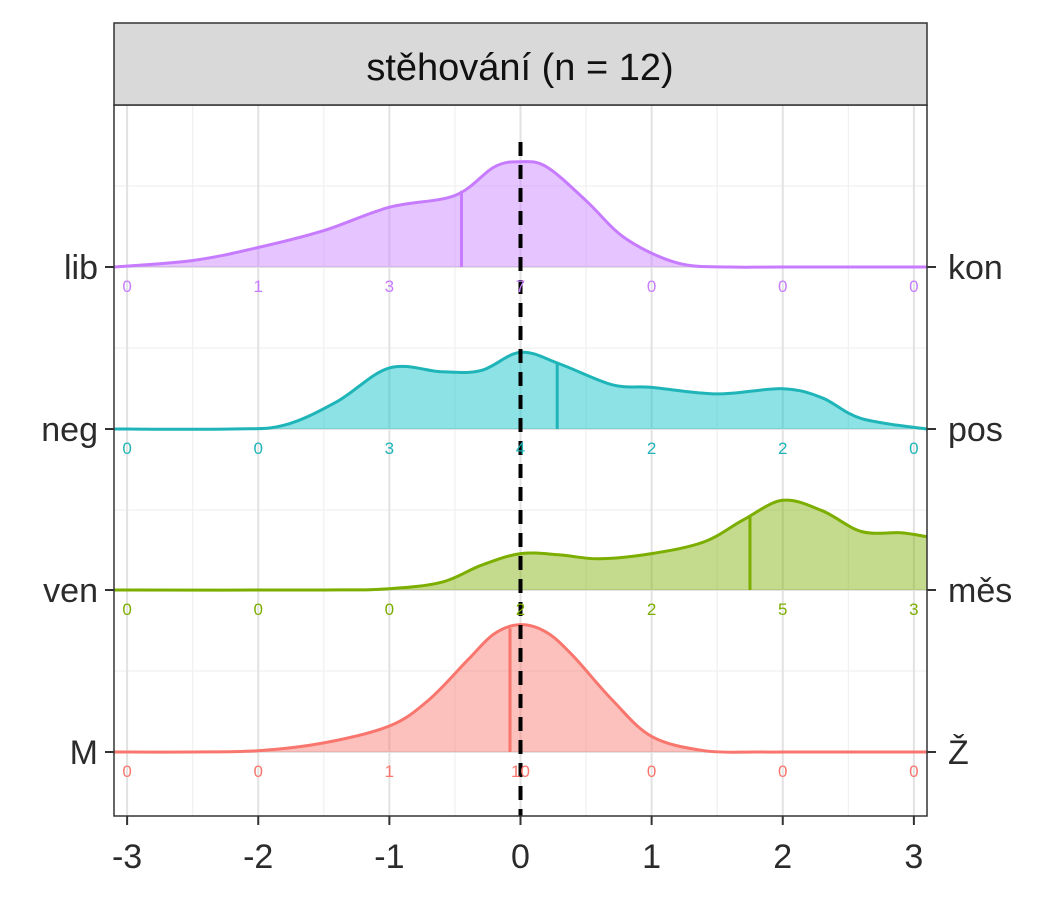  Describe the element at coordinates (782, 609) in the screenshot. I see `count-label: 5` at that location.